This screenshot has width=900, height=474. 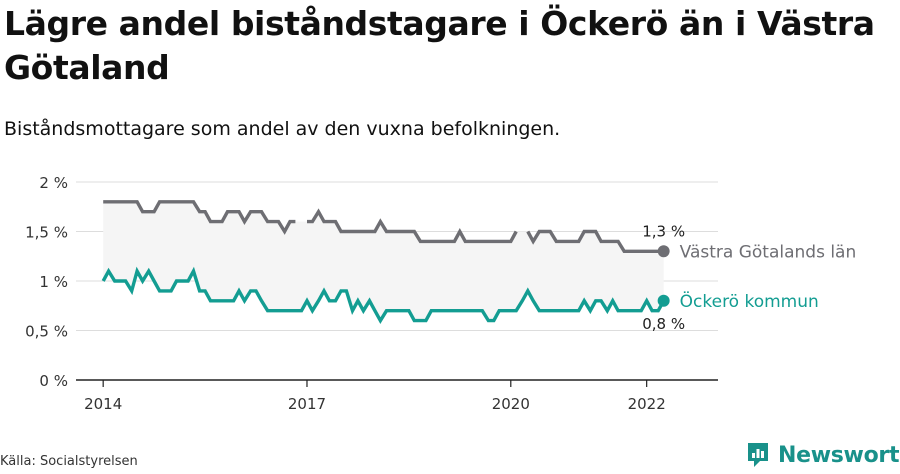 I want to click on x-axis, so click(x=397, y=383).